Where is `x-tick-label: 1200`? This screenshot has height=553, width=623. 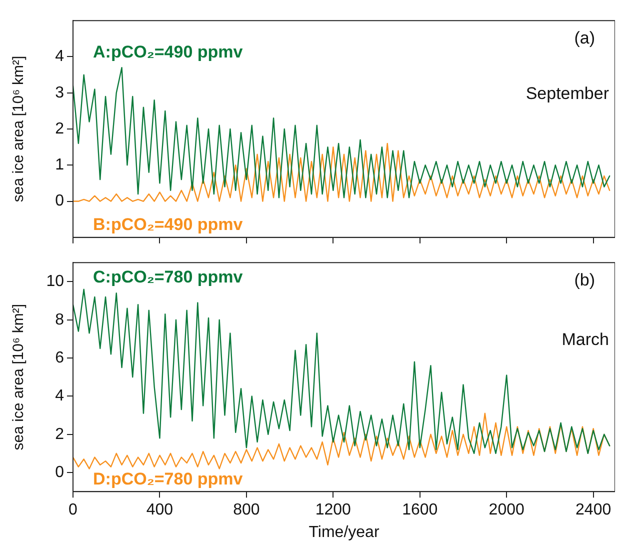
x-tick-label: 1200 is located at coordinates (333, 510).